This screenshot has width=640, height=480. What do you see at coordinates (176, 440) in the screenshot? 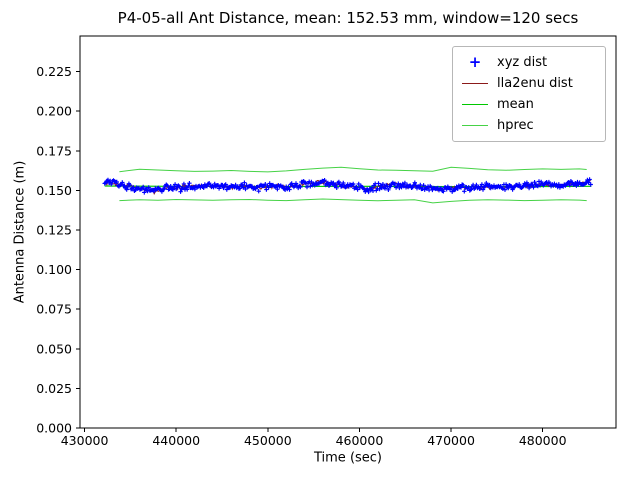
I see `svg-text: 440000` at bounding box center [176, 440].